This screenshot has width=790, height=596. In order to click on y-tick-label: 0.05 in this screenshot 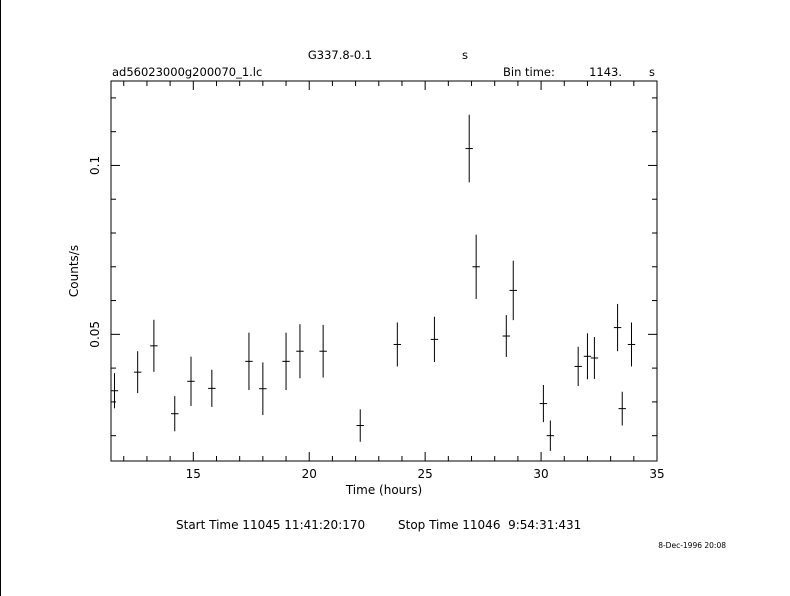, I will do `click(95, 334)`.